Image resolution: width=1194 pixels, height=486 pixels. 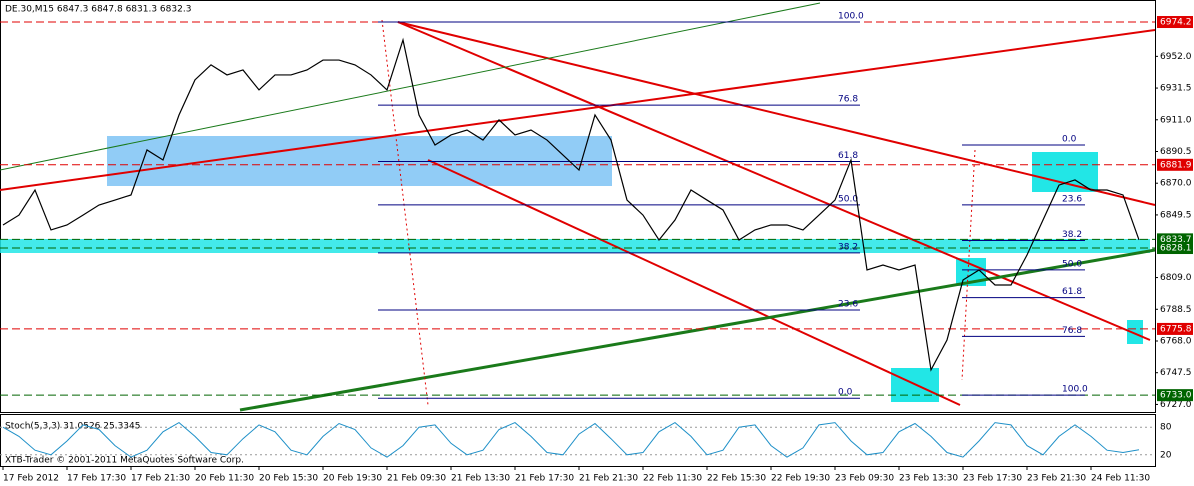 What do you see at coordinates (1056, 479) in the screenshot?
I see `x-tick-label: 23 Feb 21:30` at bounding box center [1056, 479].